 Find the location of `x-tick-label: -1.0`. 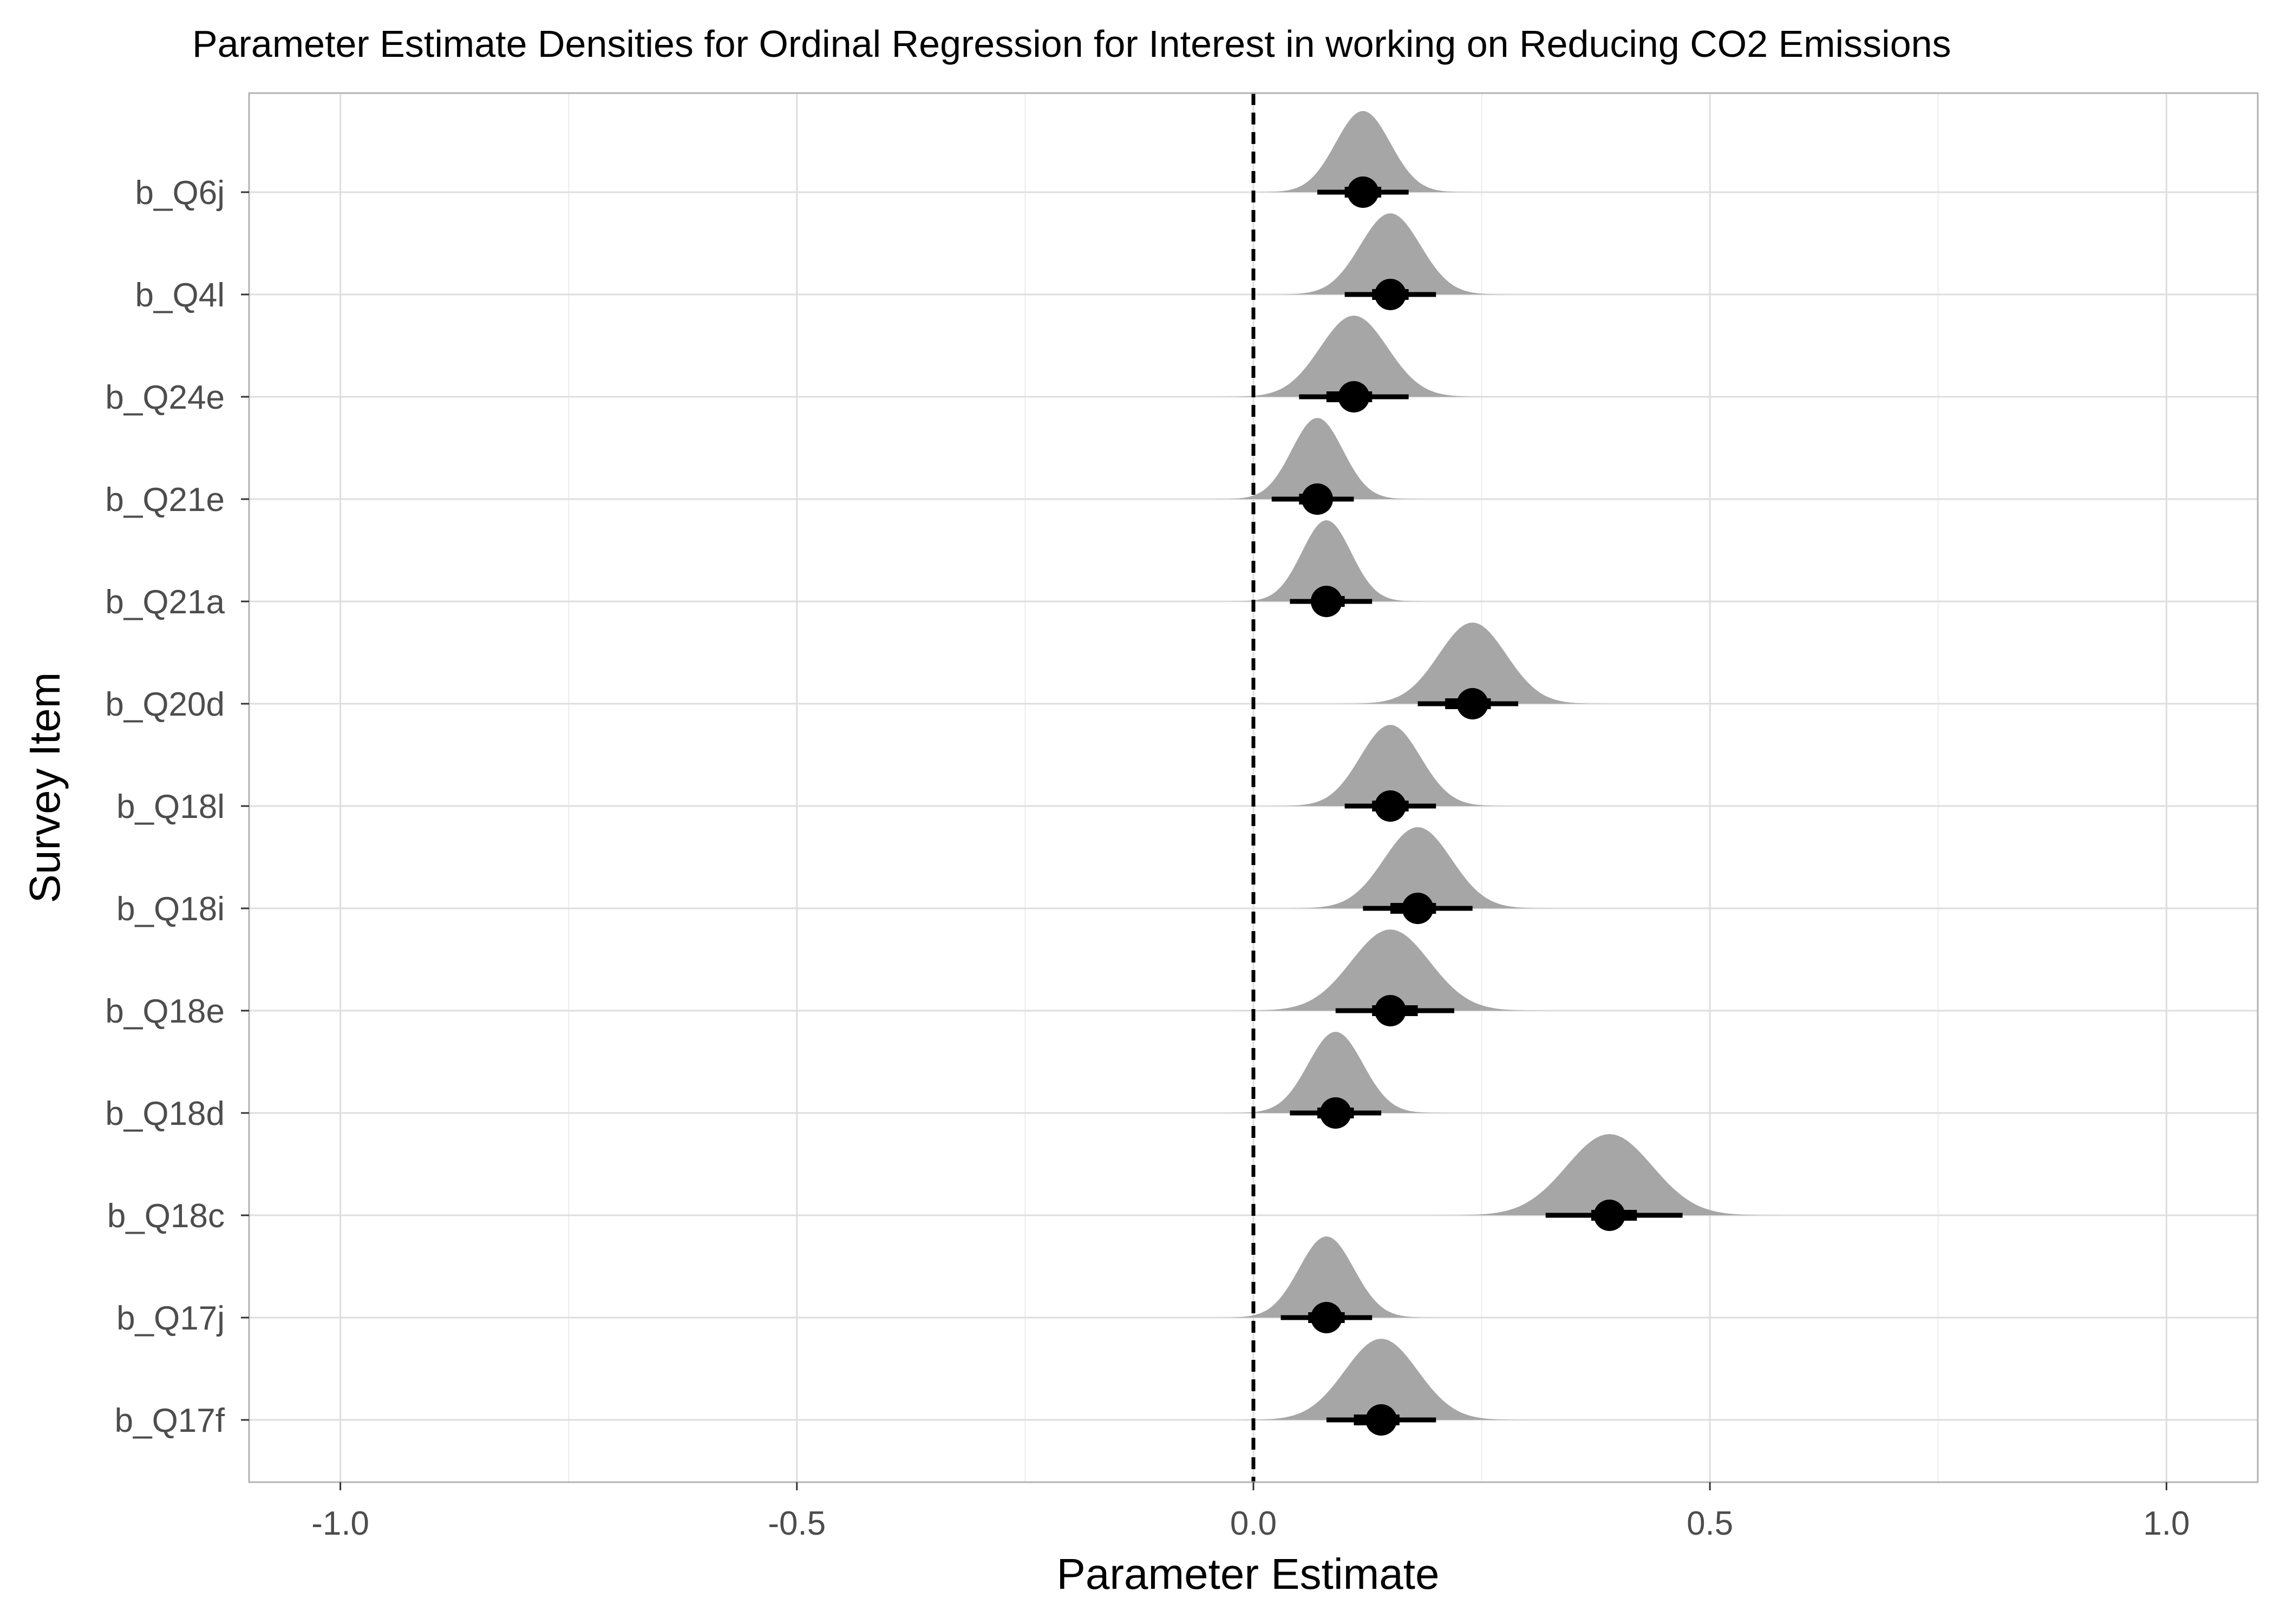

x-tick-label: -1.0 is located at coordinates (340, 1523).